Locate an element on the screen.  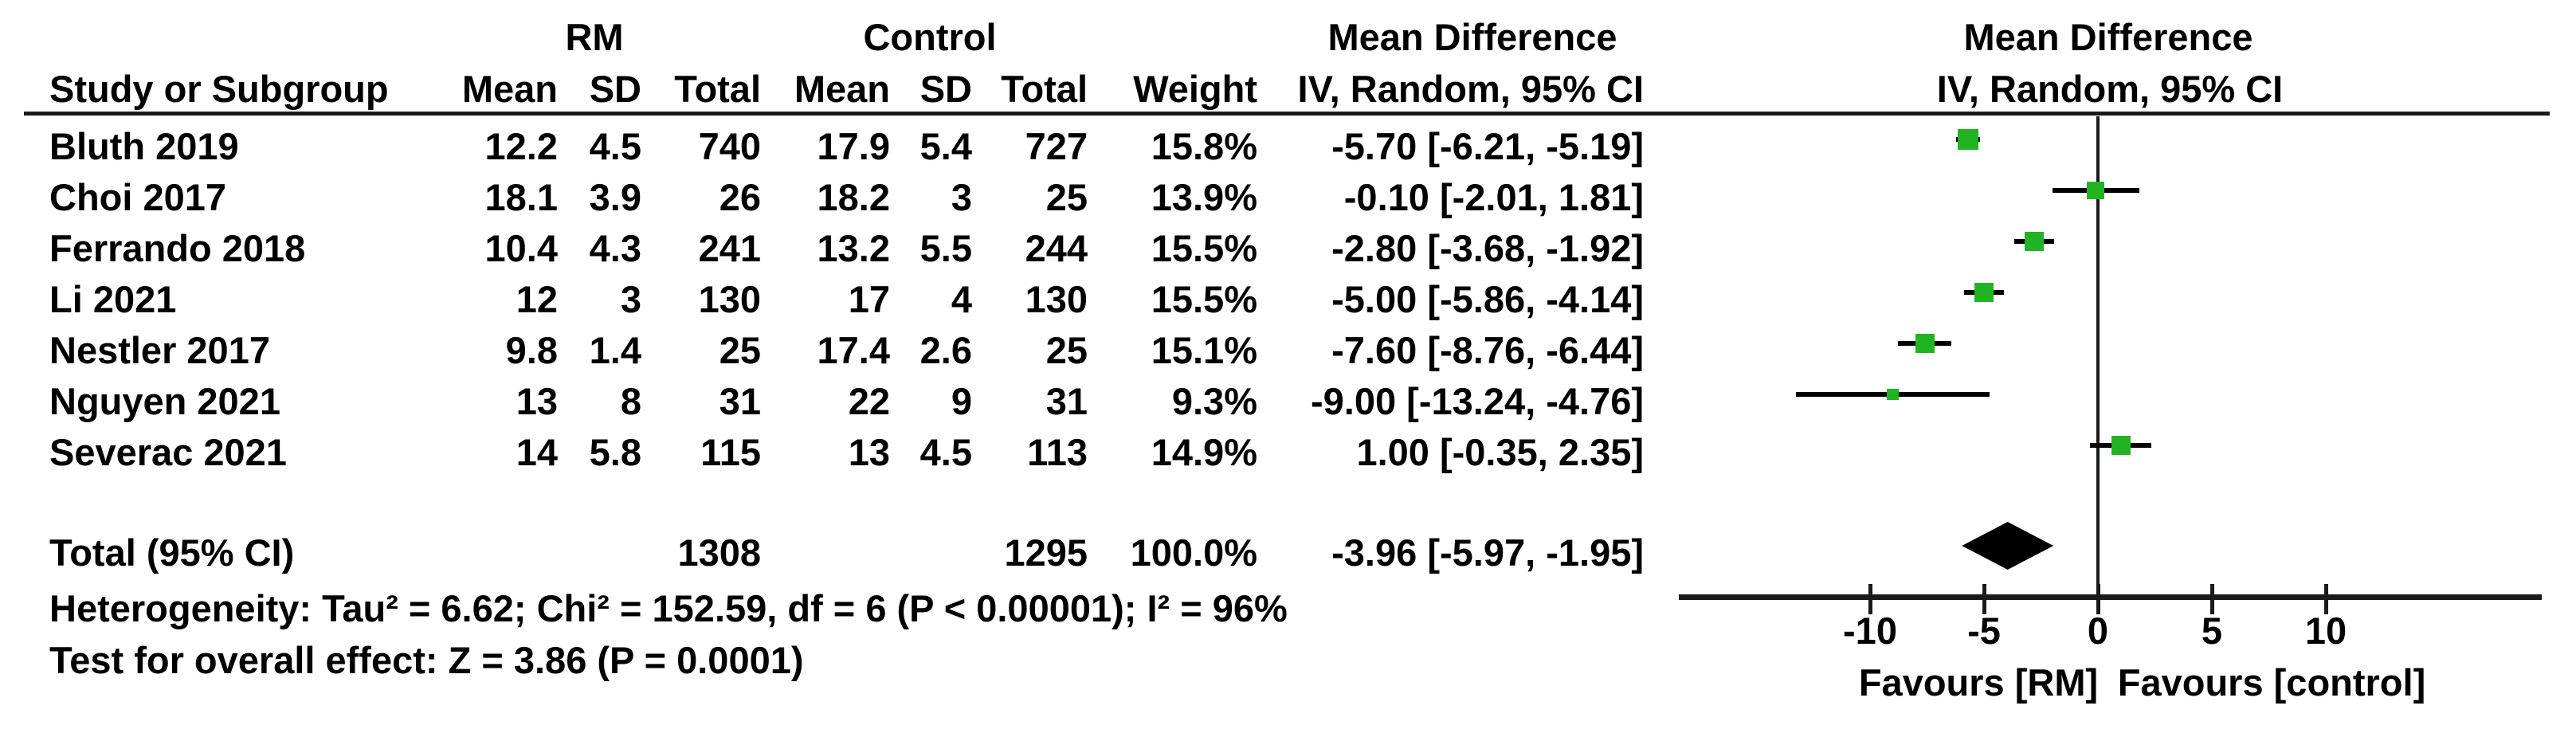
total-row-label: Total (95% CI) is located at coordinates (172, 552).